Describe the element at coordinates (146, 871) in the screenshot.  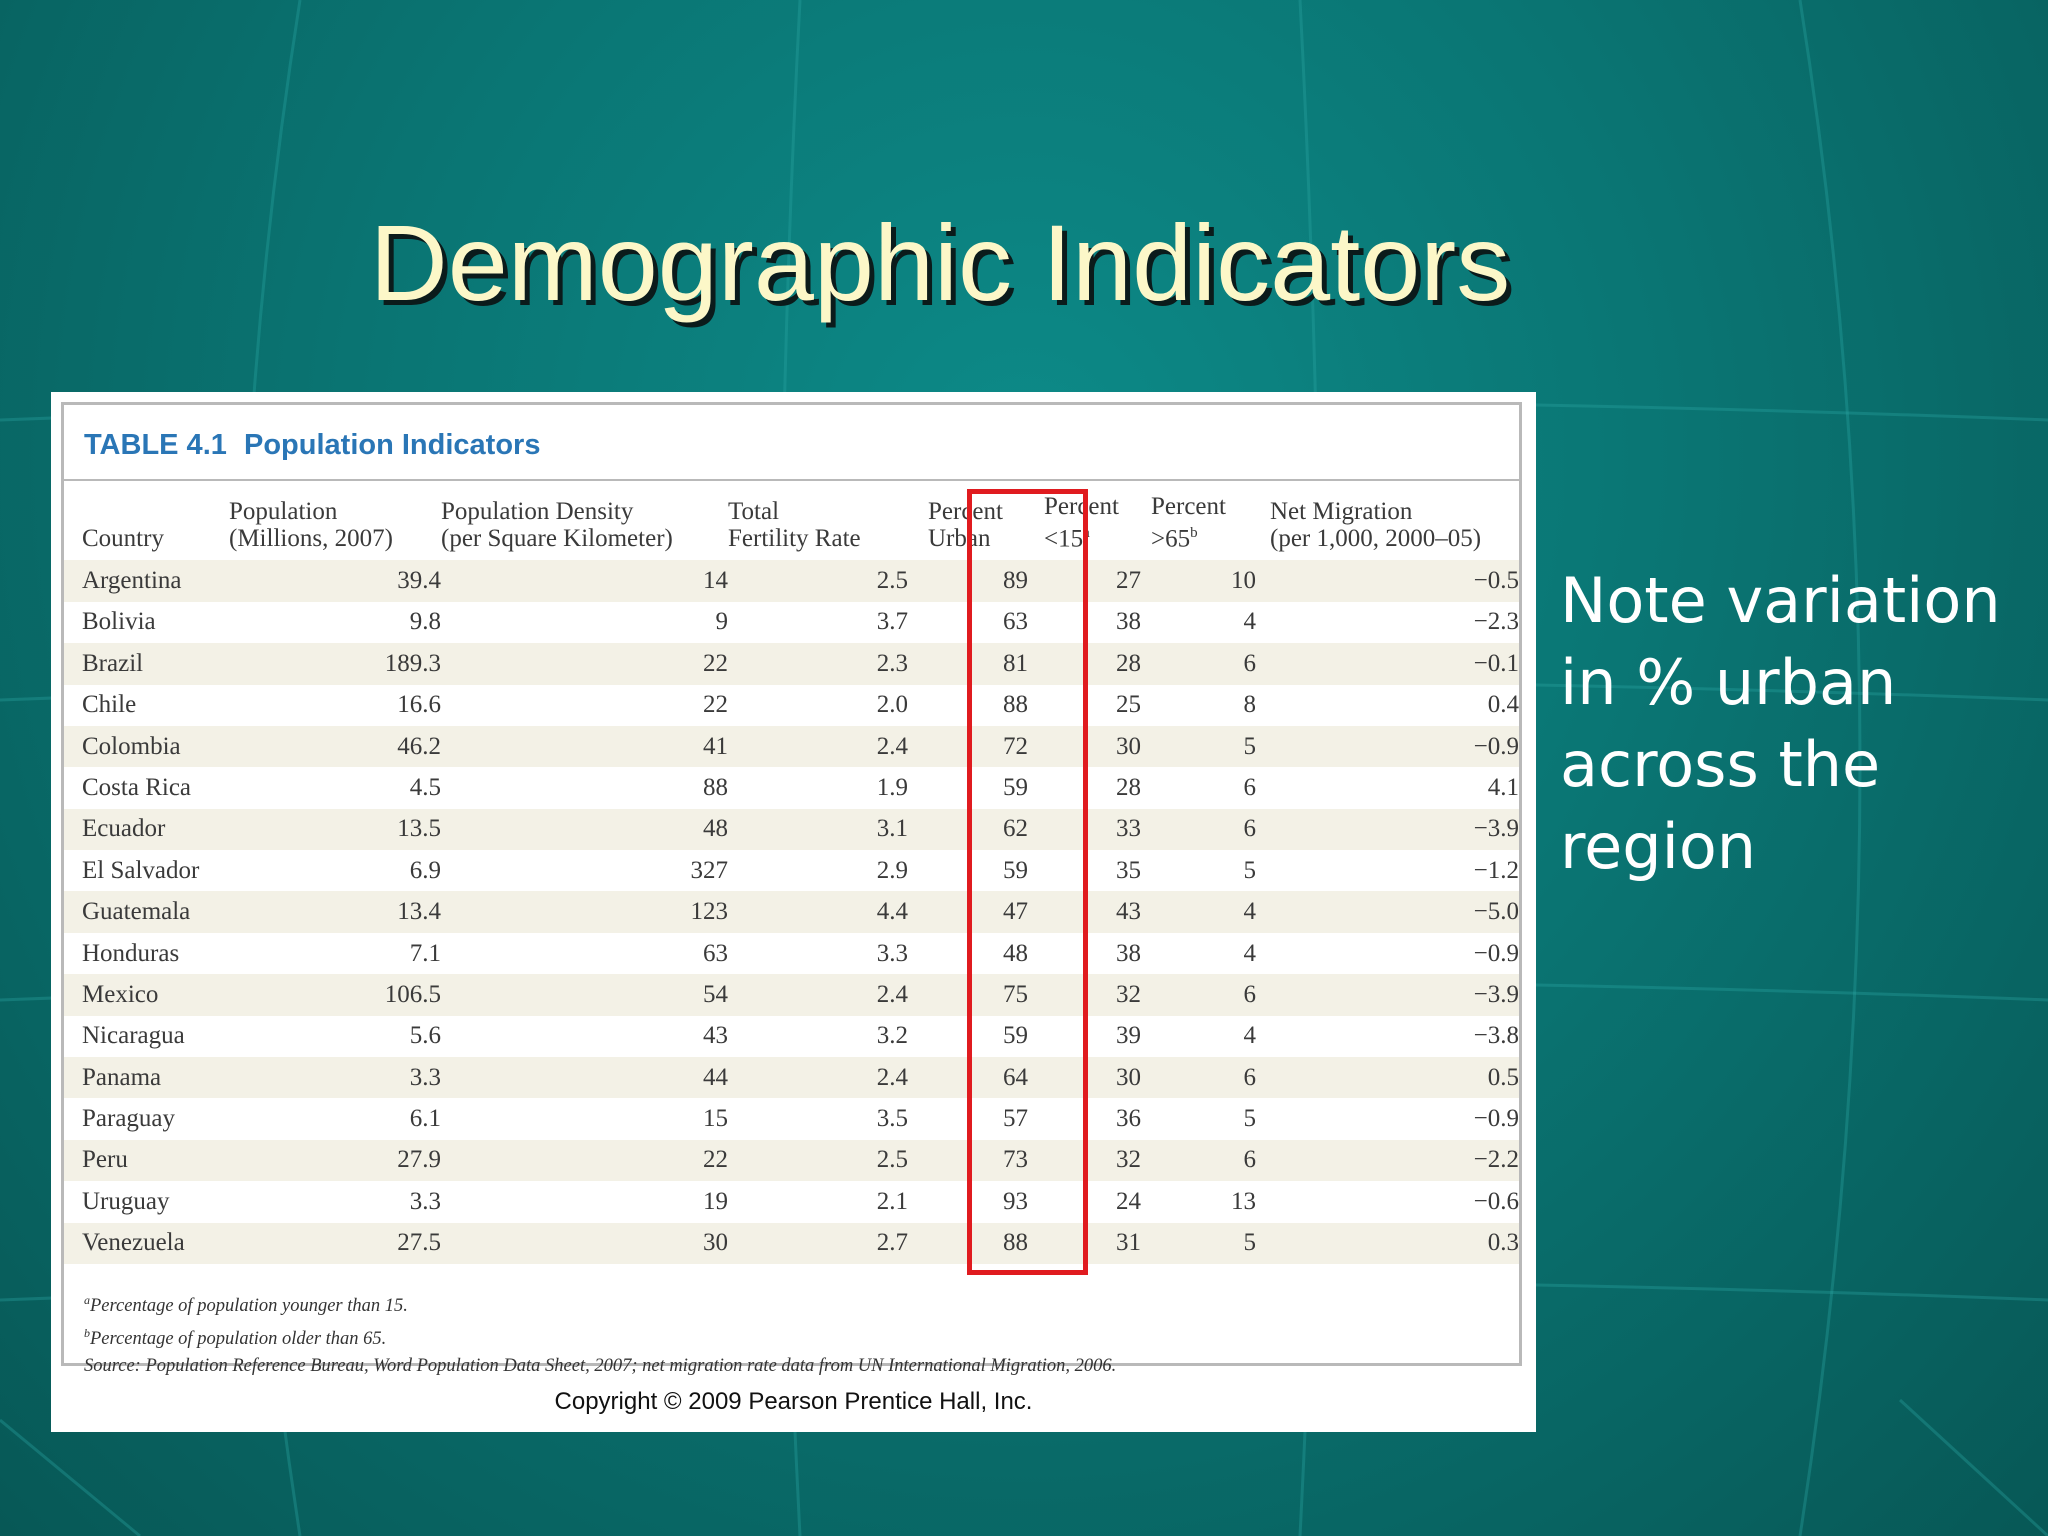
I see `country-cell: El Salvador` at that location.